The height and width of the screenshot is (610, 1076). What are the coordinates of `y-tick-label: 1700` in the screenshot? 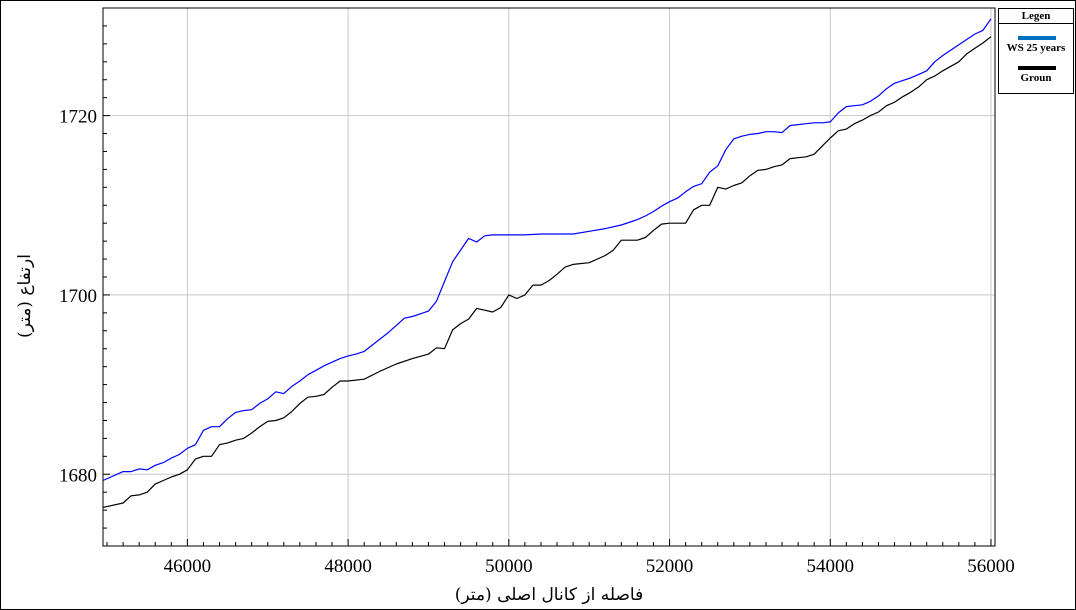 It's located at (78, 296).